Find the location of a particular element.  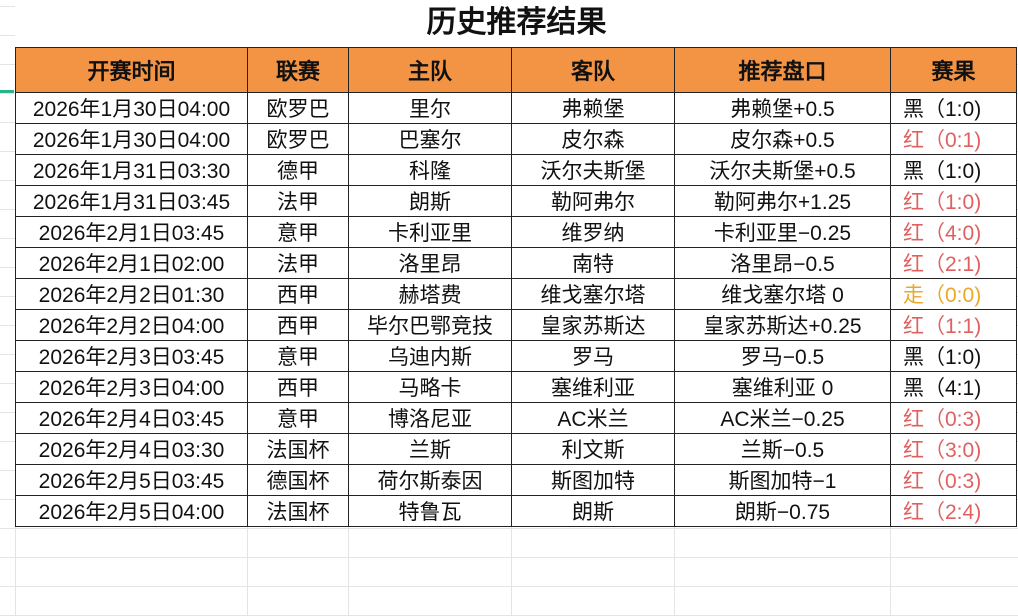

cell-league: 德甲 is located at coordinates (298, 170).